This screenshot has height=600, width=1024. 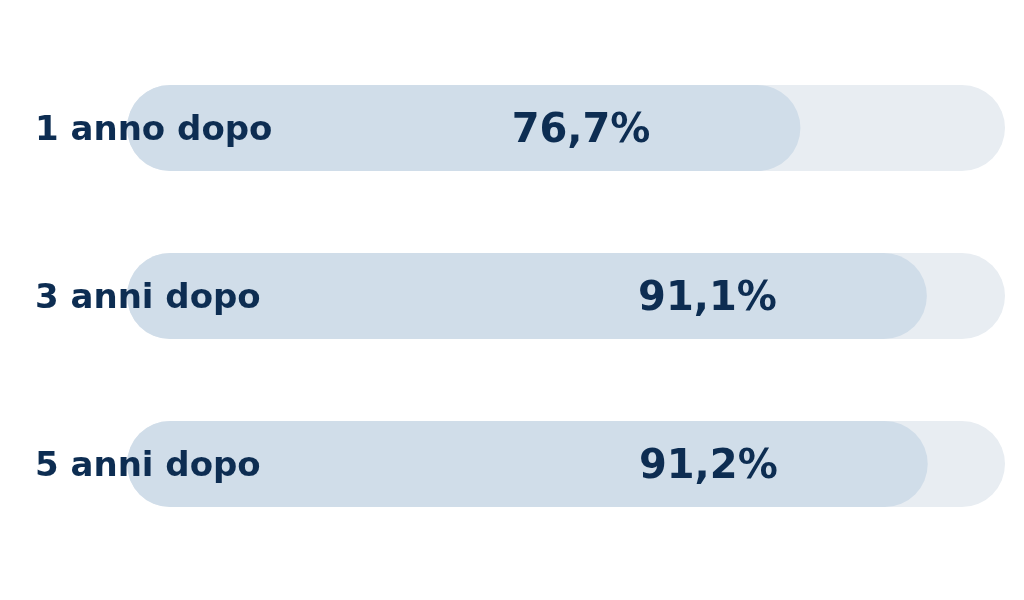 What do you see at coordinates (581, 128) in the screenshot?
I see `data-label: 76,7%` at bounding box center [581, 128].